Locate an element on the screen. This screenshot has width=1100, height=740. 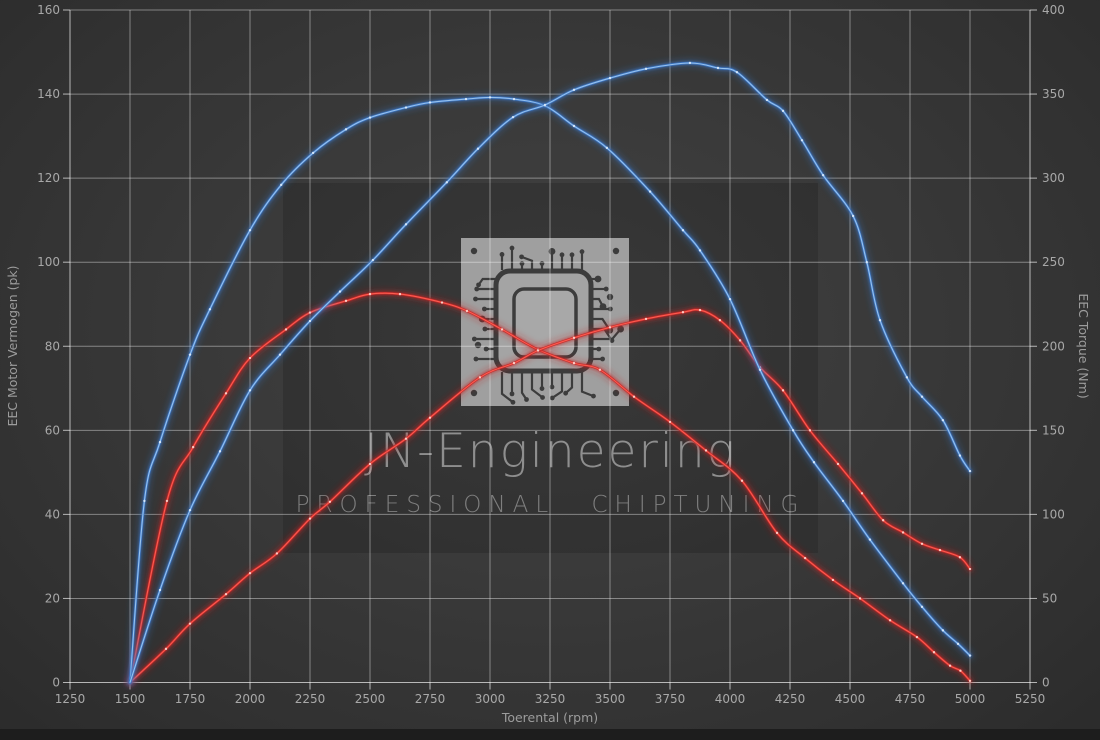
right-tick-label: 350 is located at coordinates (1053, 94).